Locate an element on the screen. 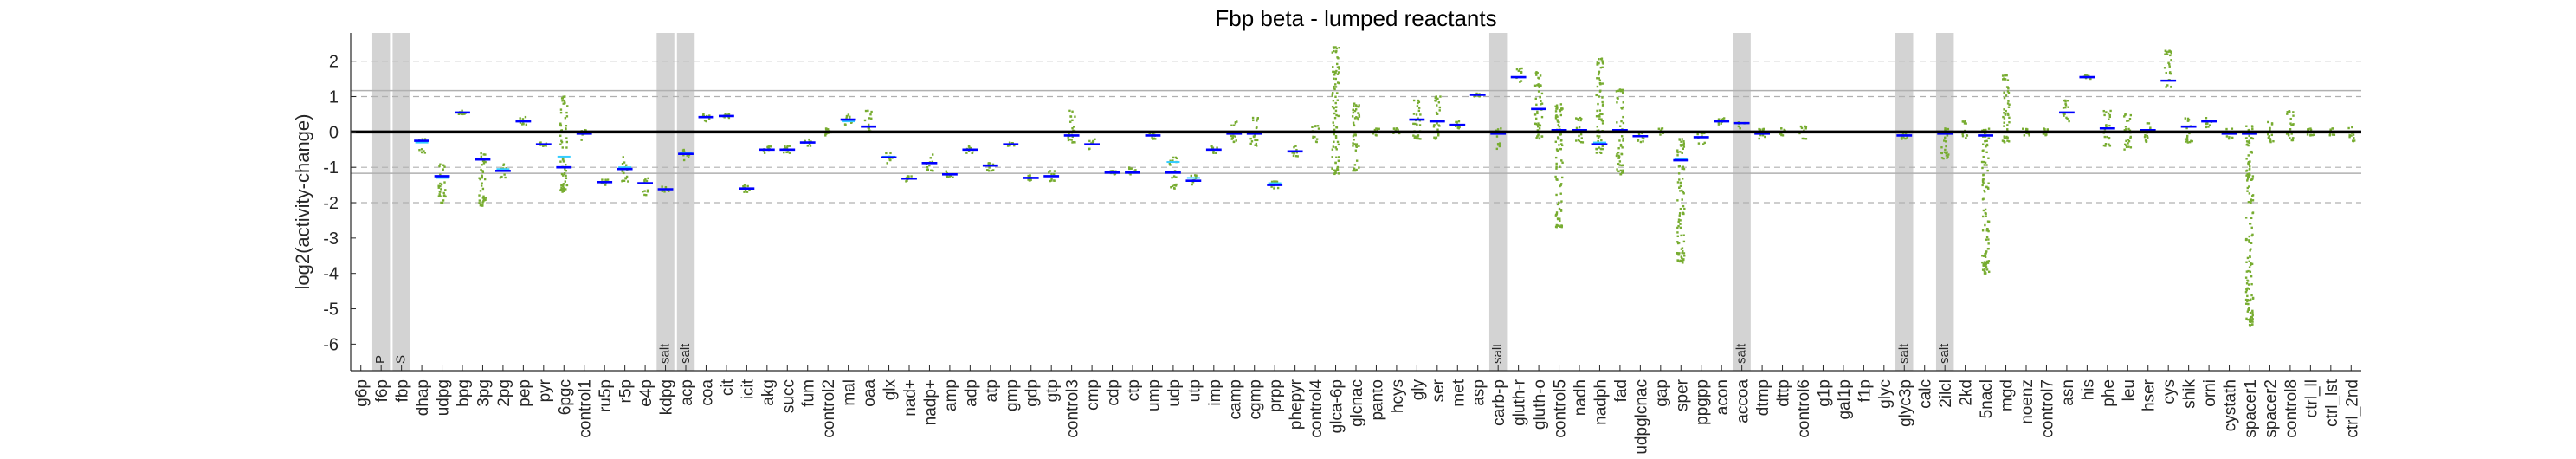 The image size is (2576, 459). point-spacer2 is located at coordinates (2269, 137).